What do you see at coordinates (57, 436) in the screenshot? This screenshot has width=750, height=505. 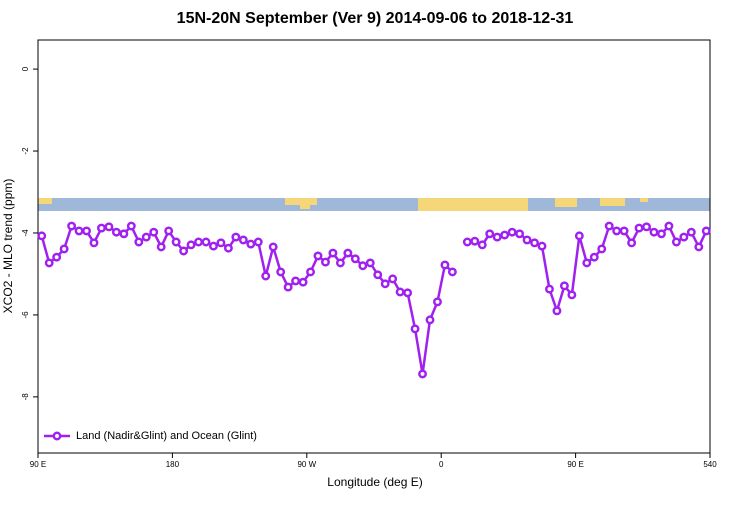 I see `legend-marker` at bounding box center [57, 436].